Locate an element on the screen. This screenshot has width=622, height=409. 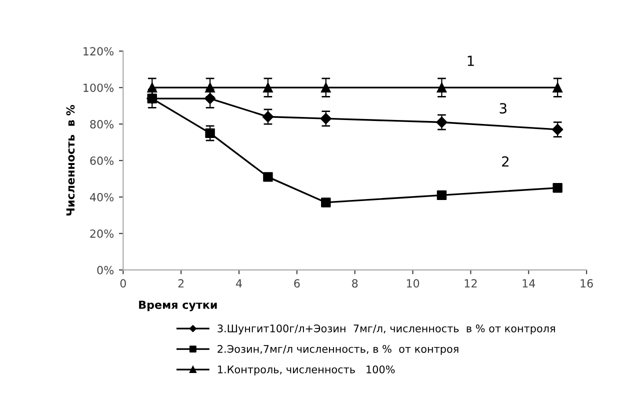
y-tick-label: 20% is located at coordinates (102, 233).